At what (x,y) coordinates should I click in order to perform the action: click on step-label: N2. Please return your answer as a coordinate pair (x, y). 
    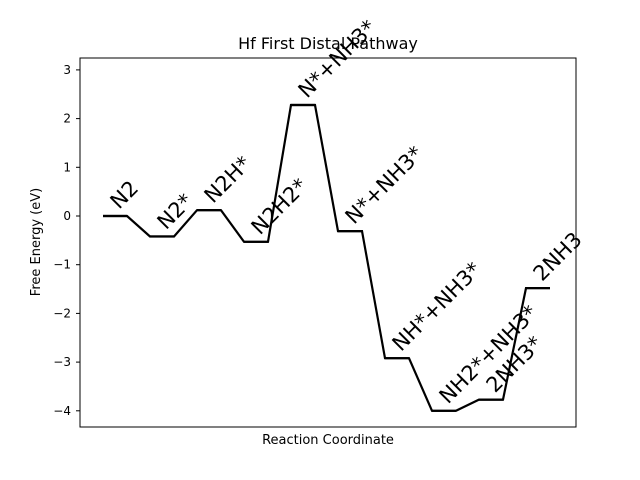
    Looking at the image, I should click on (125, 195).